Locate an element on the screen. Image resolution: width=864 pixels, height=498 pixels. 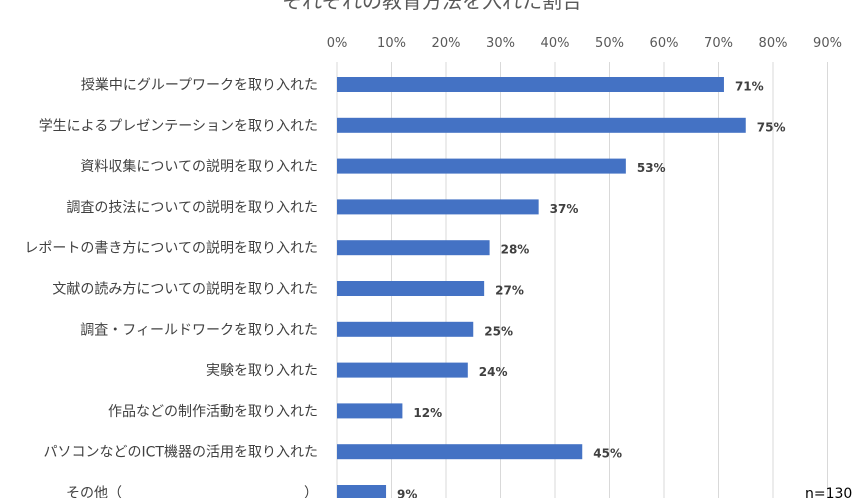
category-label: 学生によるプレゼンテーションを取り入れた is located at coordinates (178, 126).